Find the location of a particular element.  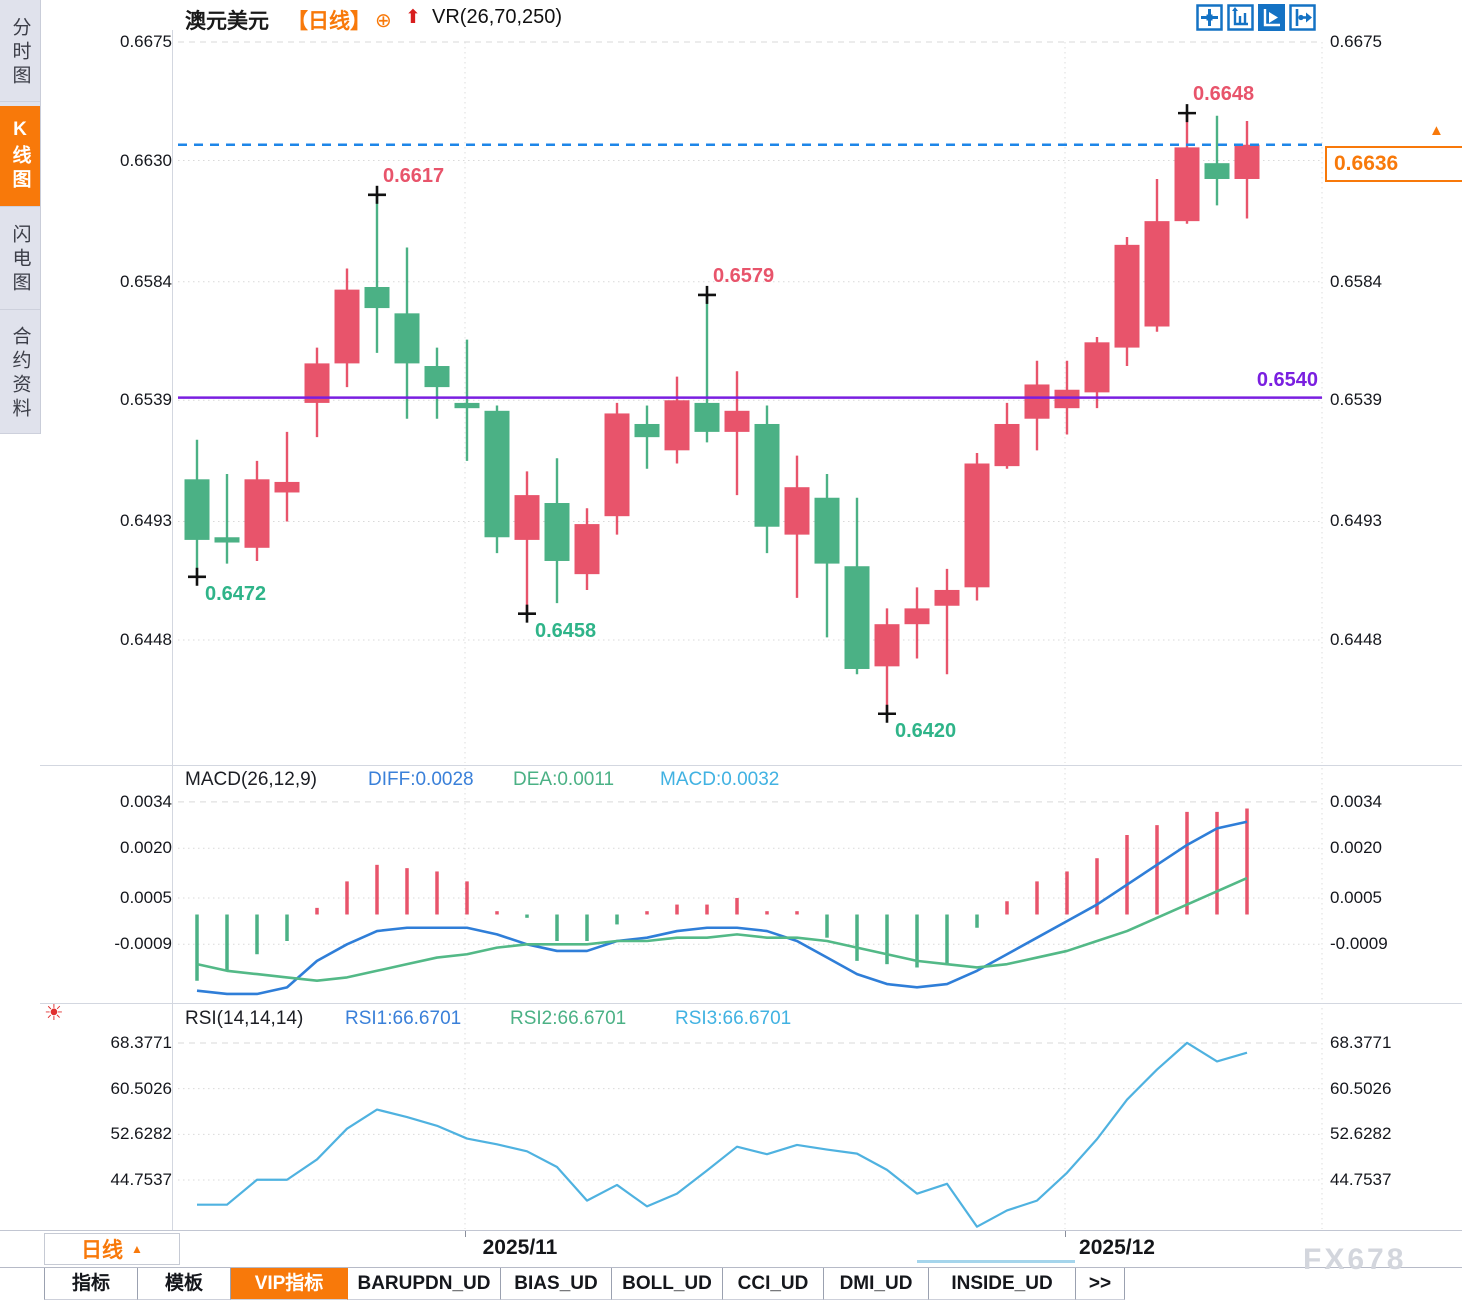

scroll-indicator is located at coordinates (996, 1261).